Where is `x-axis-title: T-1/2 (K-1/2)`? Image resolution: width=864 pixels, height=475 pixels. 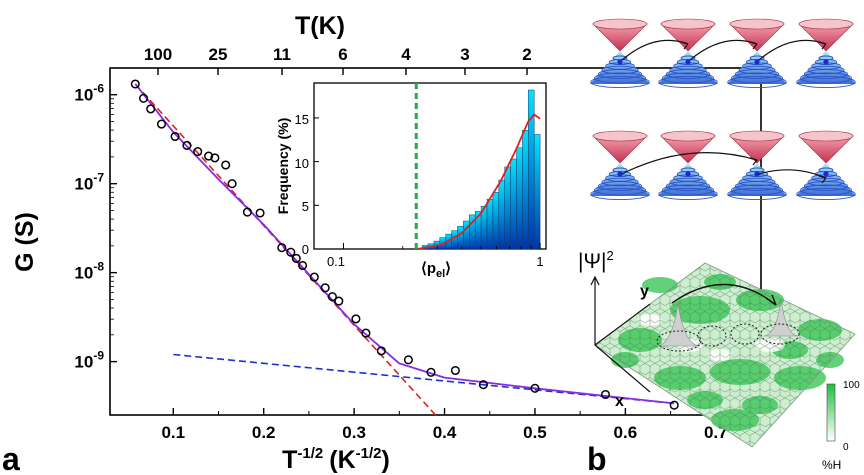
x-axis-title: T-1/2 (K-1/2) is located at coordinates (336, 459).